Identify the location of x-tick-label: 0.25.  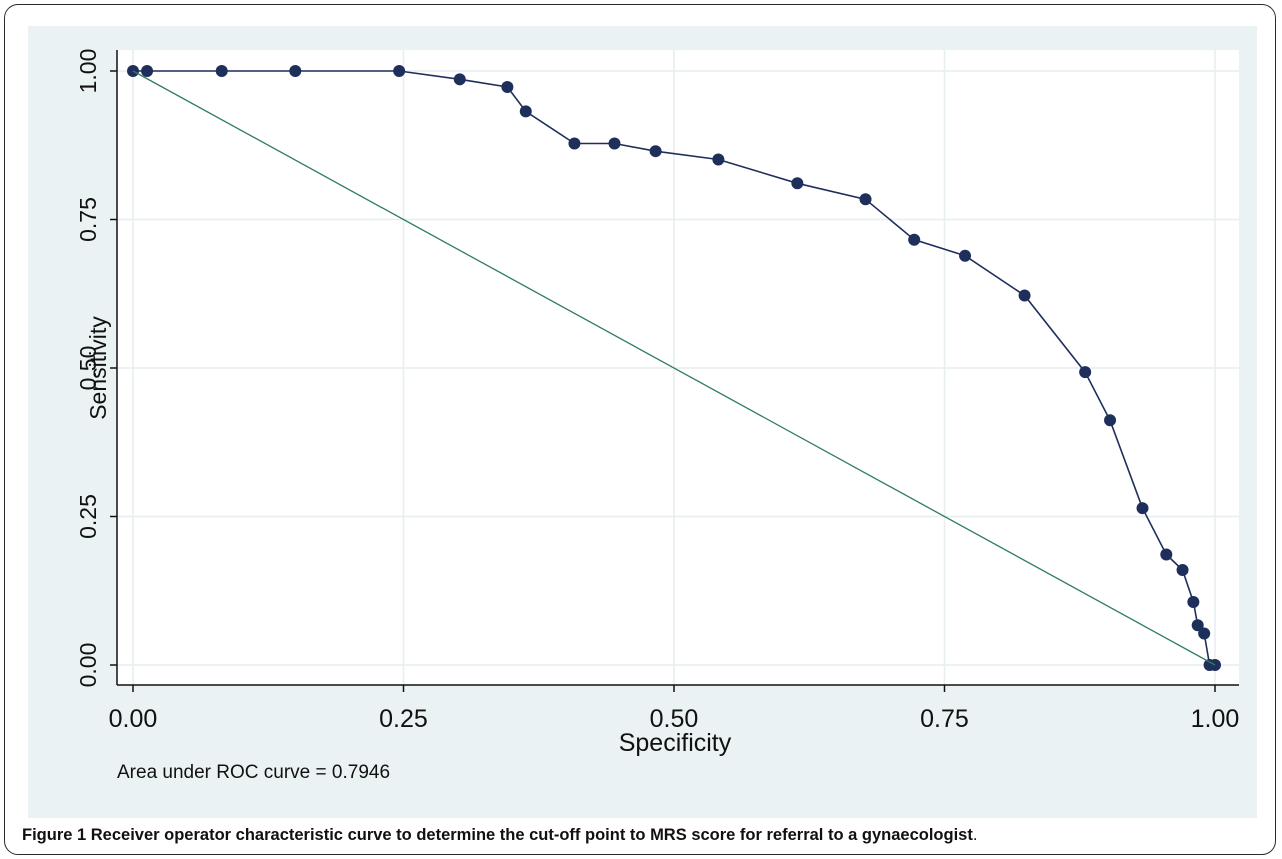
(403, 719).